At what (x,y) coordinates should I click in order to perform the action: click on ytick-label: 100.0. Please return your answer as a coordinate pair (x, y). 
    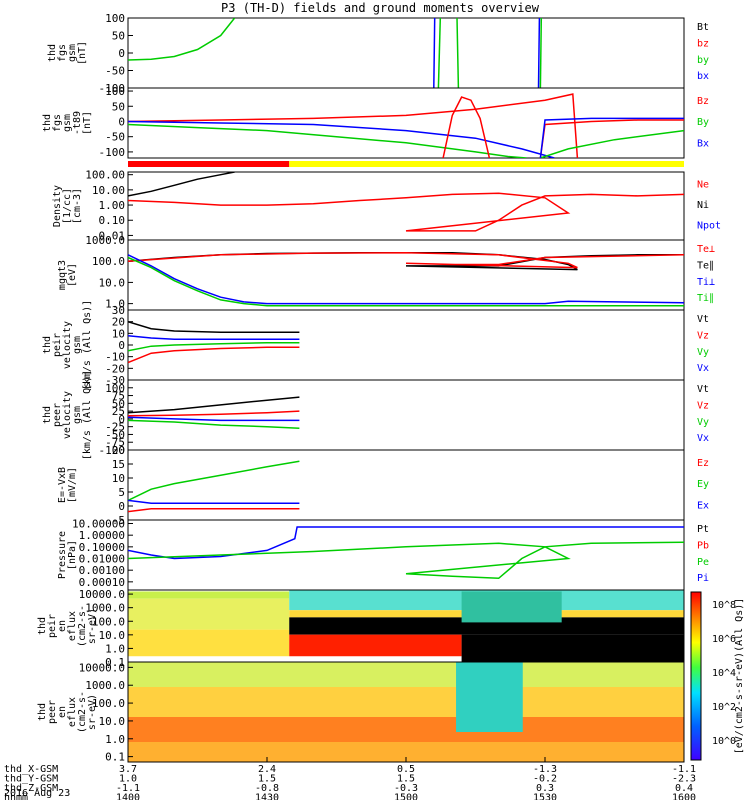
    Looking at the image, I should click on (108, 703).